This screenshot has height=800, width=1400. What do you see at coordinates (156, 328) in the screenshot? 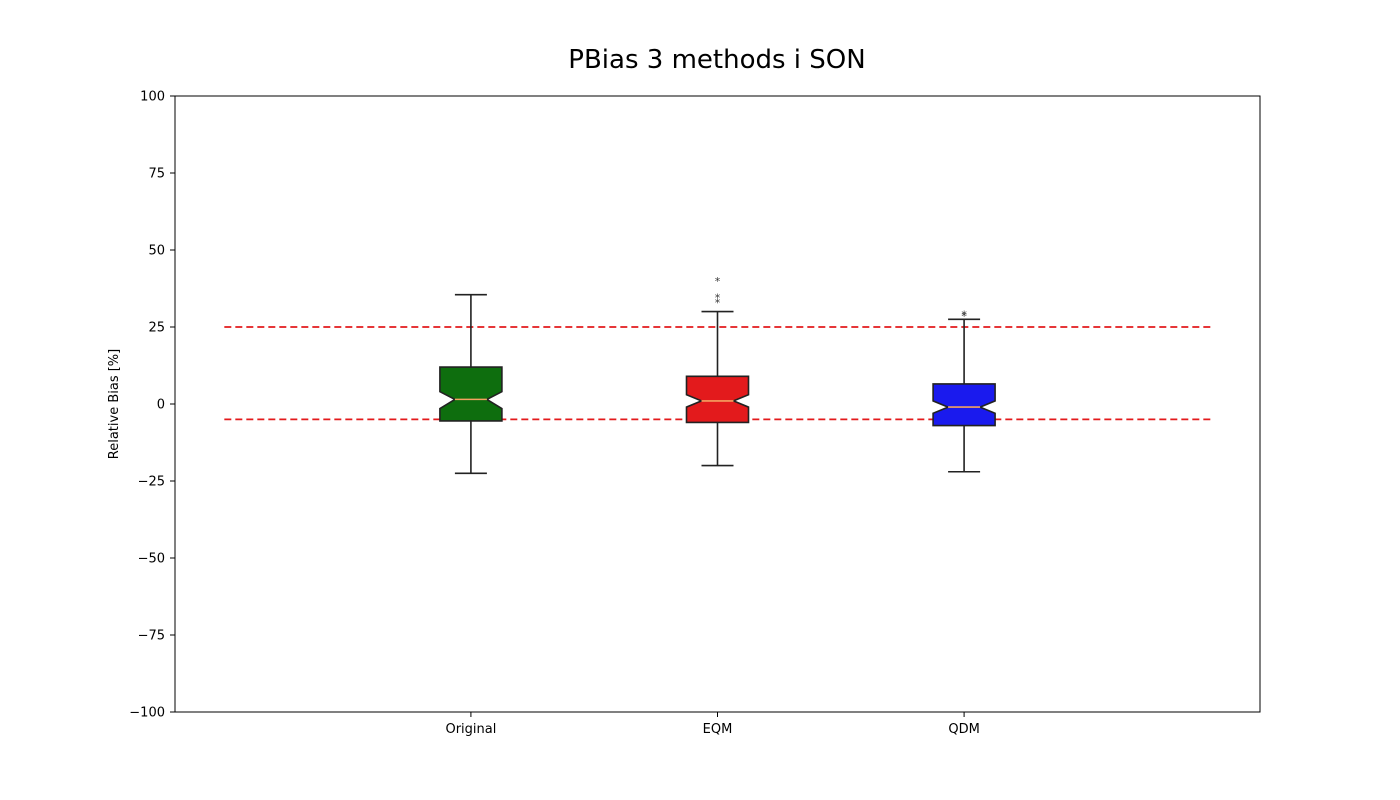
I see `y-tick-label: 25` at bounding box center [156, 328].